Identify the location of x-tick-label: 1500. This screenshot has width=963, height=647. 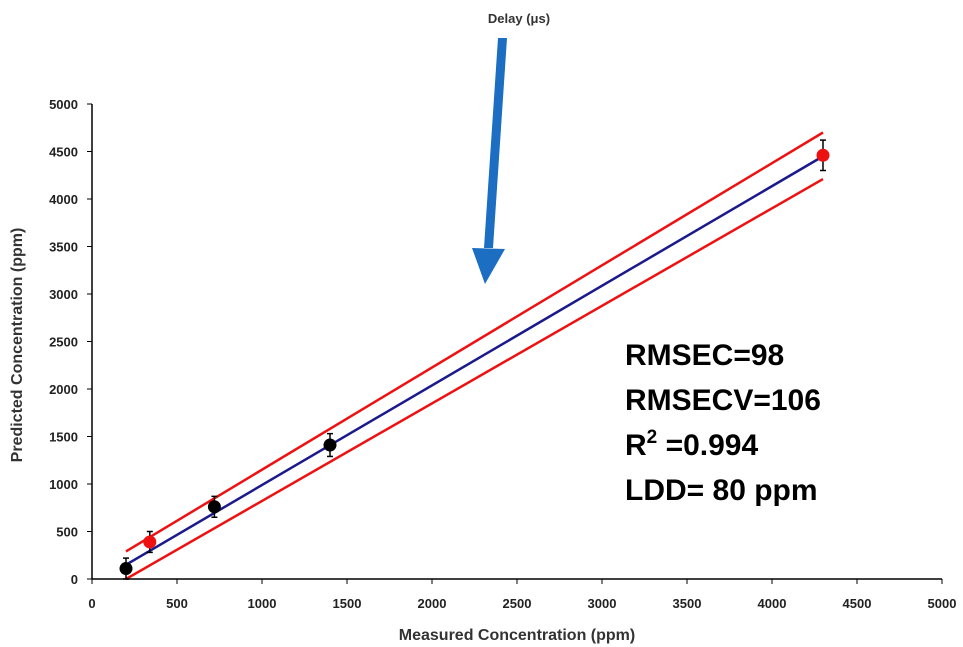
(347, 603).